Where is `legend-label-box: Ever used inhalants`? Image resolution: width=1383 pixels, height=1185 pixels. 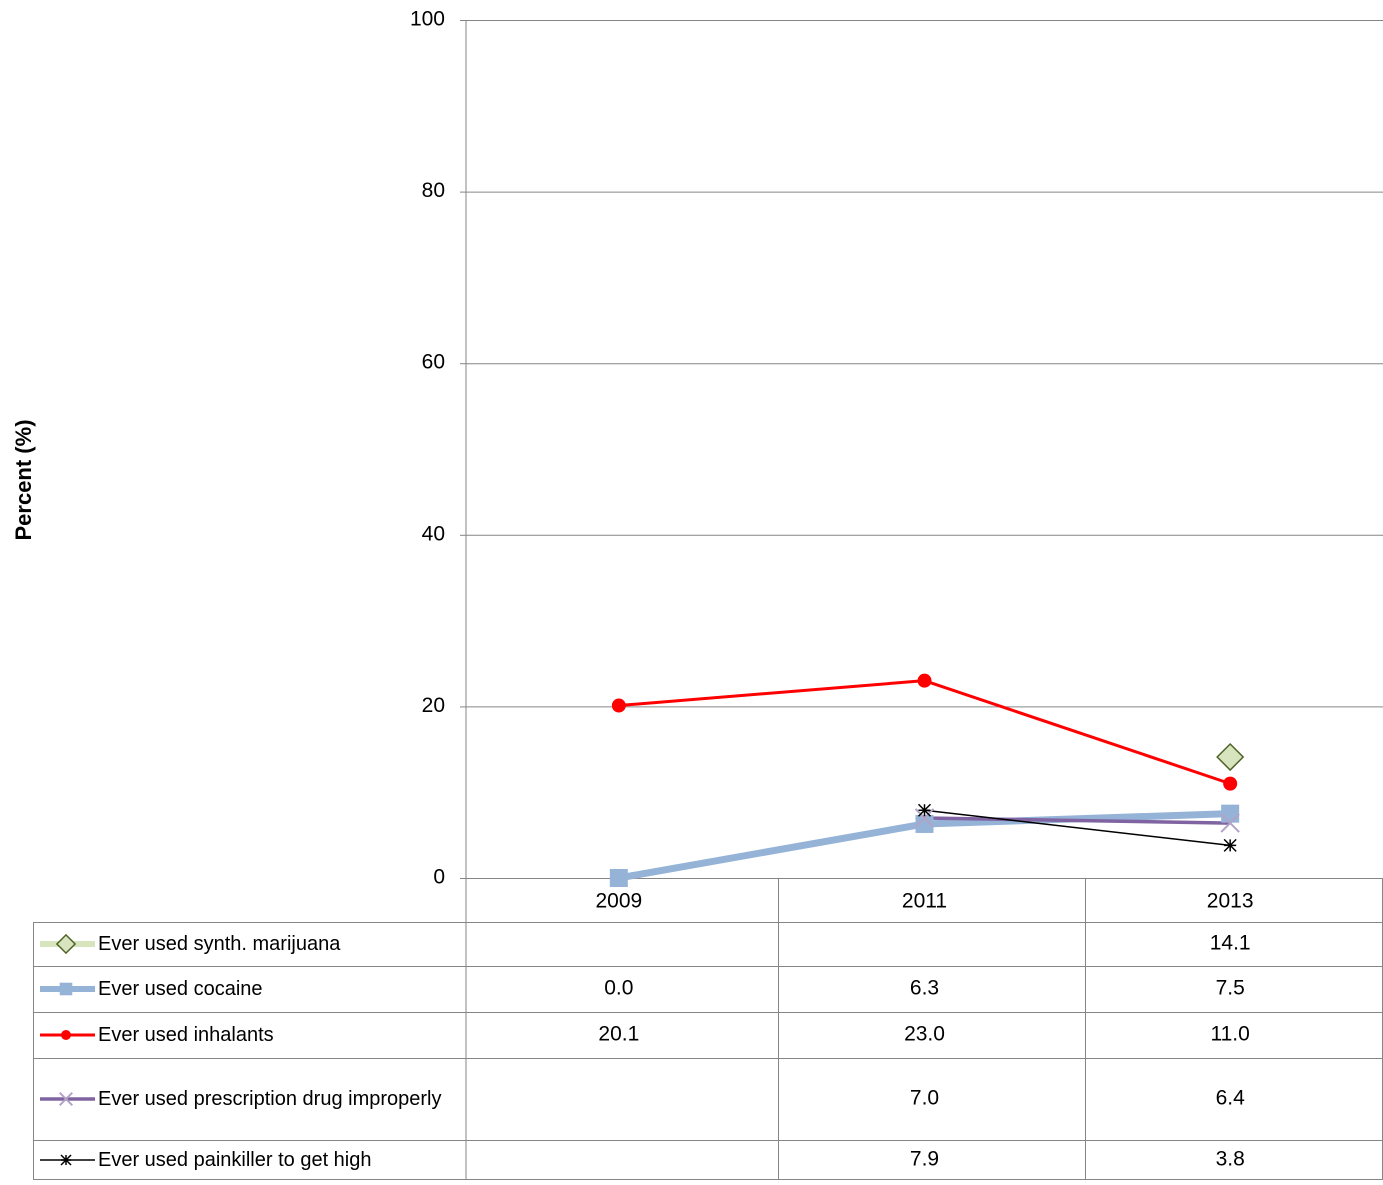 legend-label-box: Ever used inhalants is located at coordinates (186, 1034).